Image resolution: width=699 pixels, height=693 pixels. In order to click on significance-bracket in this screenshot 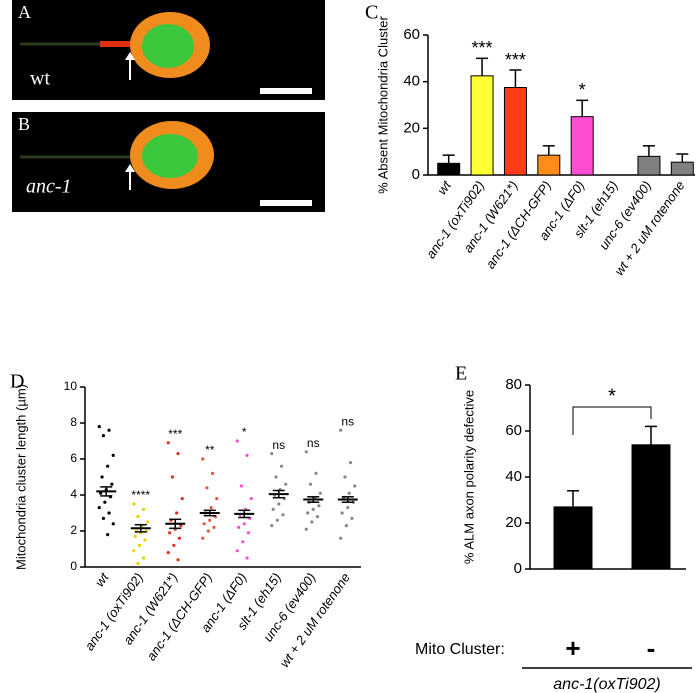, I will do `click(612, 420)`.